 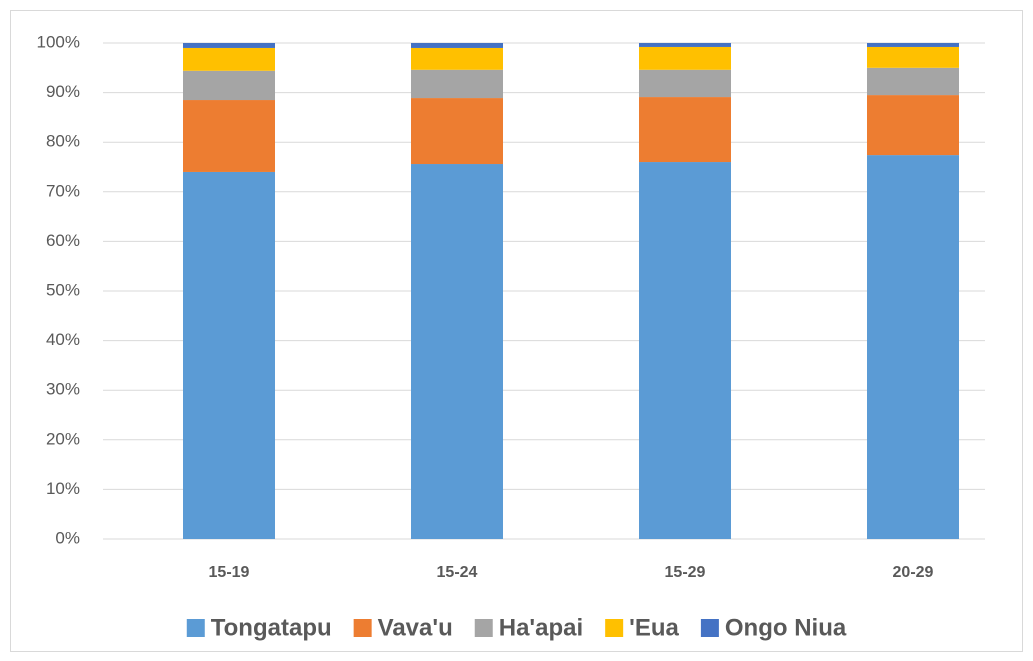 I want to click on x-tick-label: 15-29, so click(x=685, y=572).